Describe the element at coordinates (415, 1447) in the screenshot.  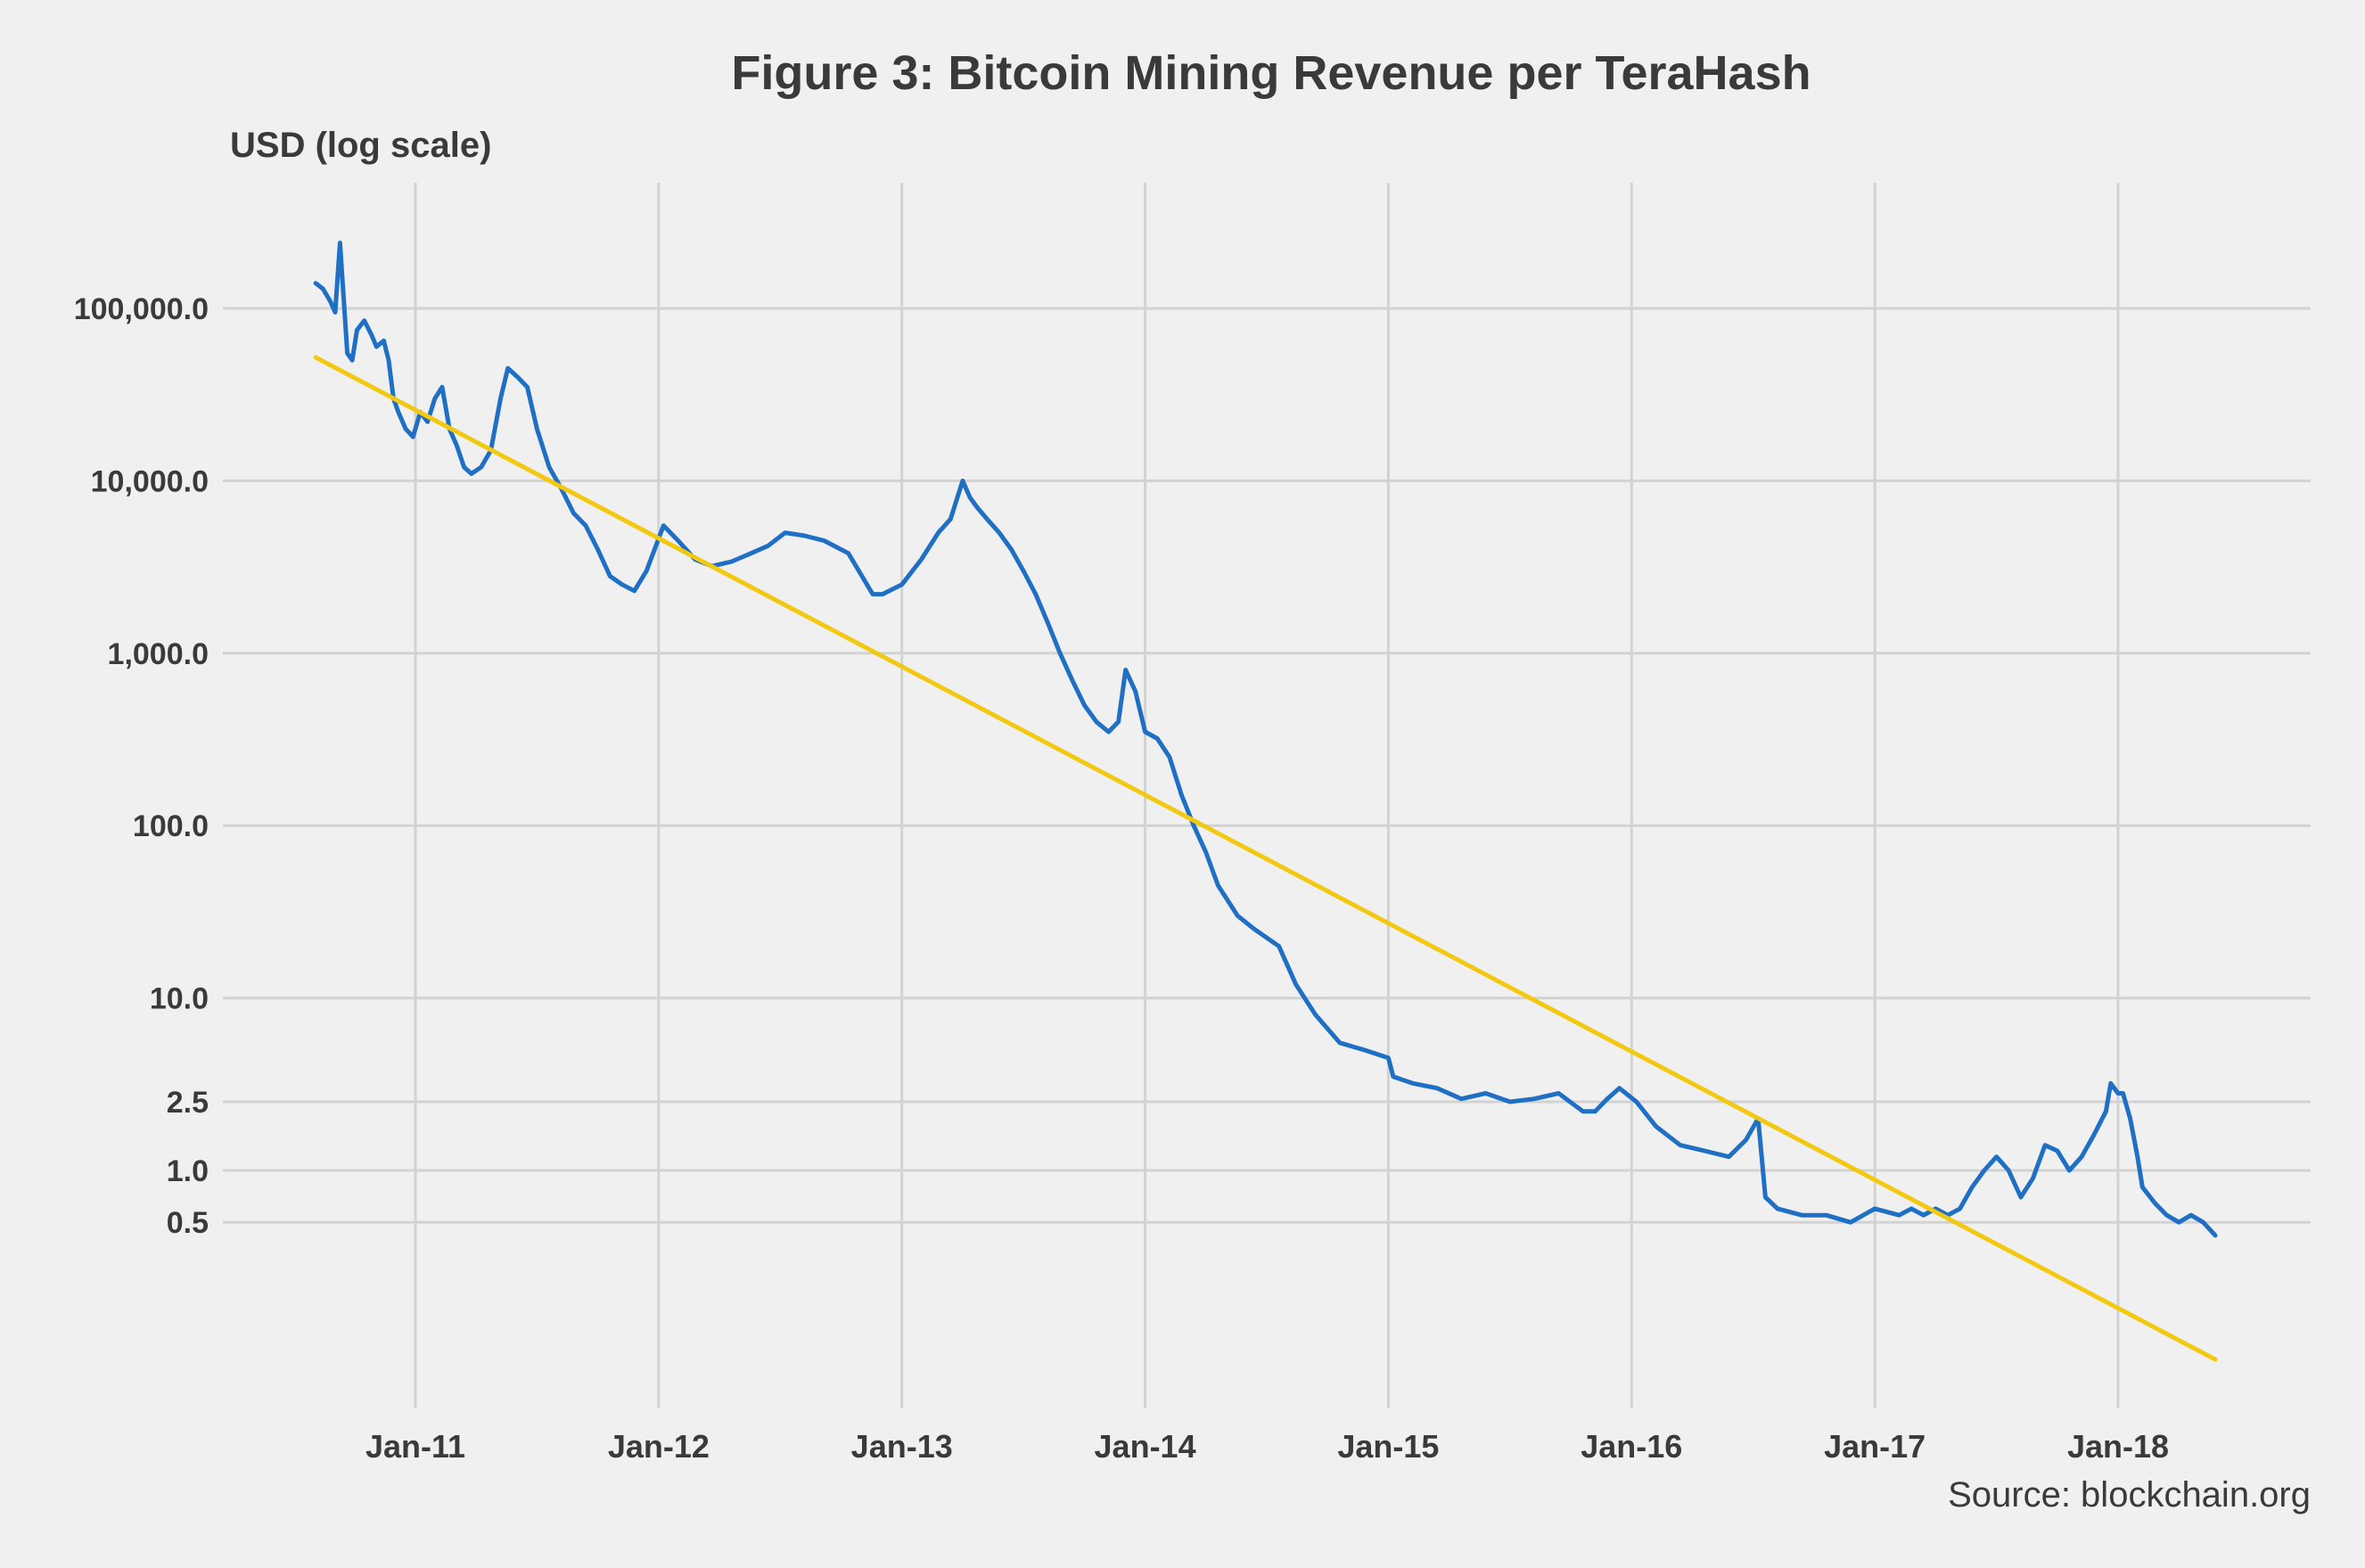
I see `x-tick-label: Jan-11` at that location.